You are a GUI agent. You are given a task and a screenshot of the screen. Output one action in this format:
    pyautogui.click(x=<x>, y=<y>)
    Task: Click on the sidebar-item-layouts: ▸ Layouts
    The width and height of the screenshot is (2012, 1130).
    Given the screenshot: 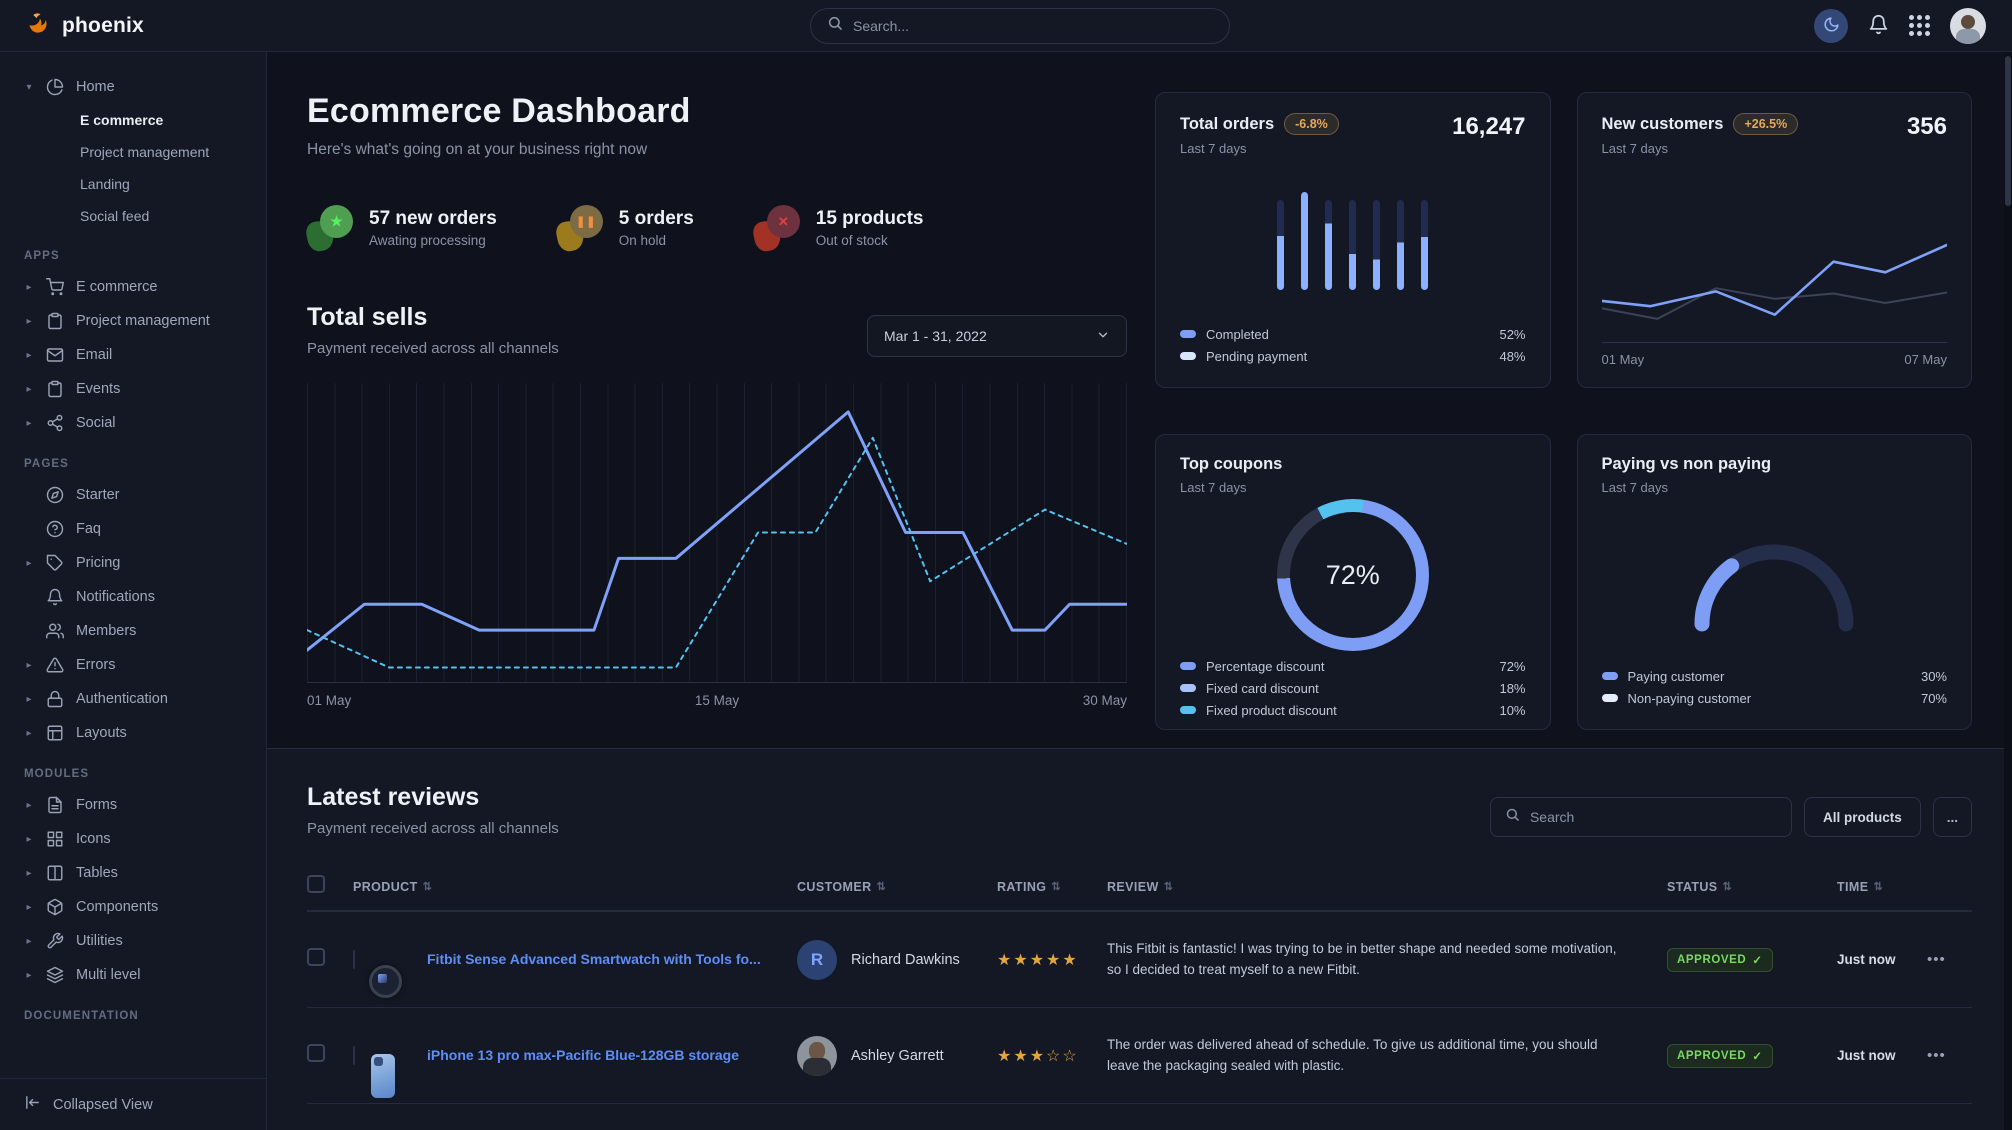 What is the action you would take?
    pyautogui.click(x=133, y=733)
    